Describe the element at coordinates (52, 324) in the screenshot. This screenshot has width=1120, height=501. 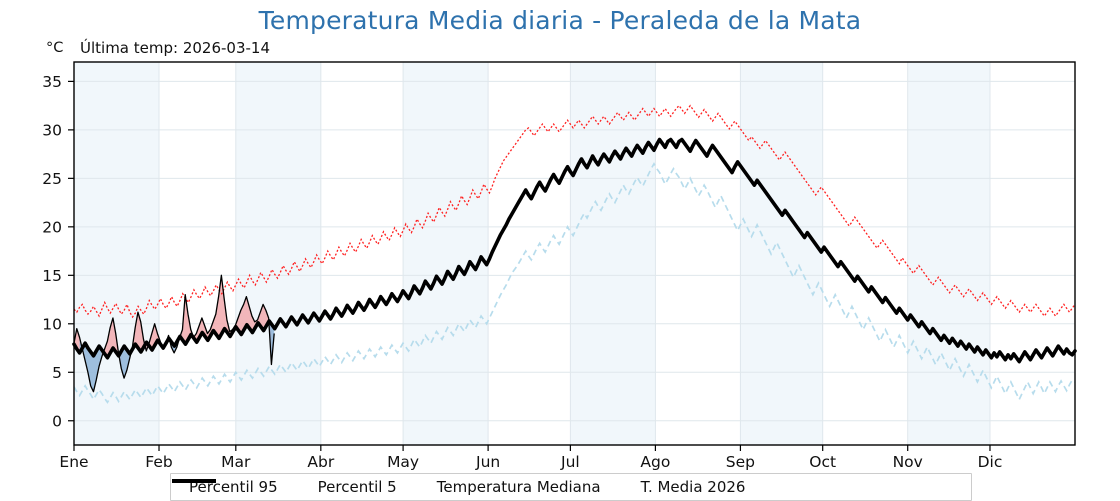
I see `y-tick-label: 10` at that location.